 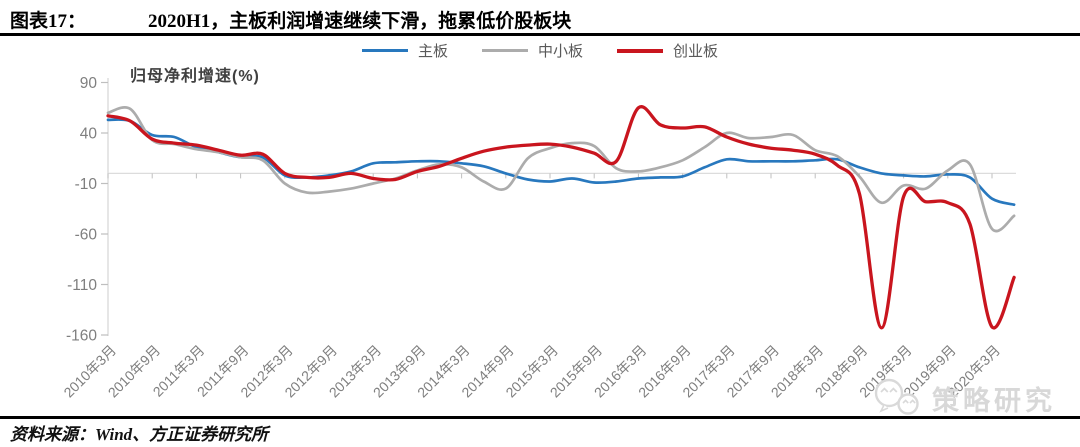 I want to click on legend-label-2: 创业板, so click(x=696, y=51).